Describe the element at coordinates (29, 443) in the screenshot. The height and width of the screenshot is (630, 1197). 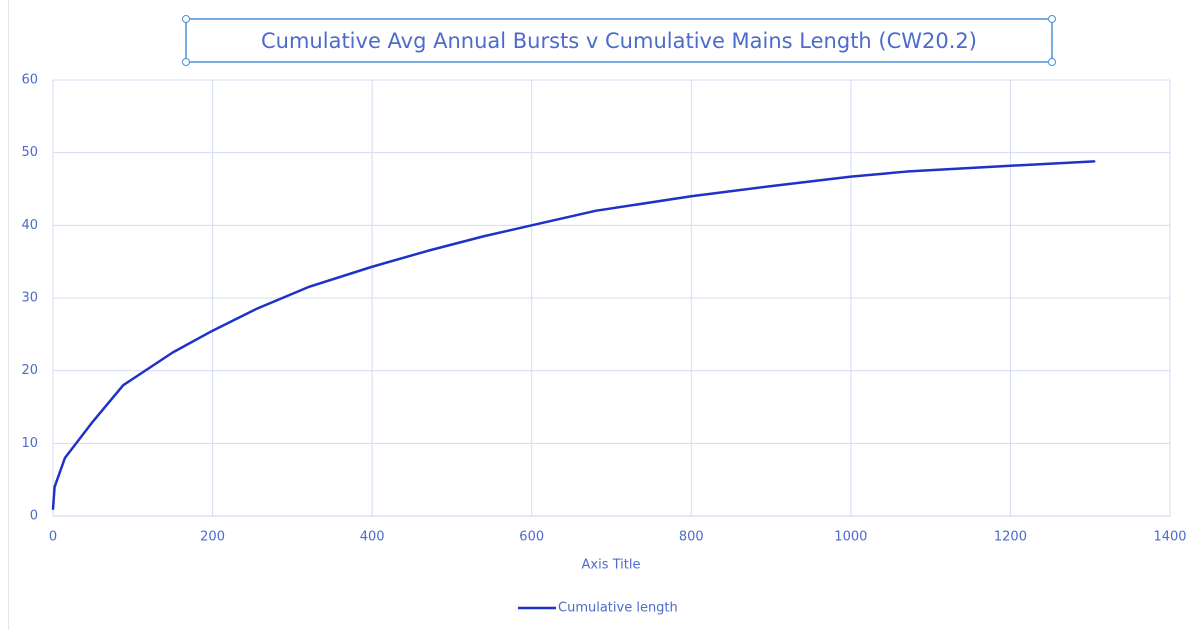
I see `y-tick-label: 10` at that location.